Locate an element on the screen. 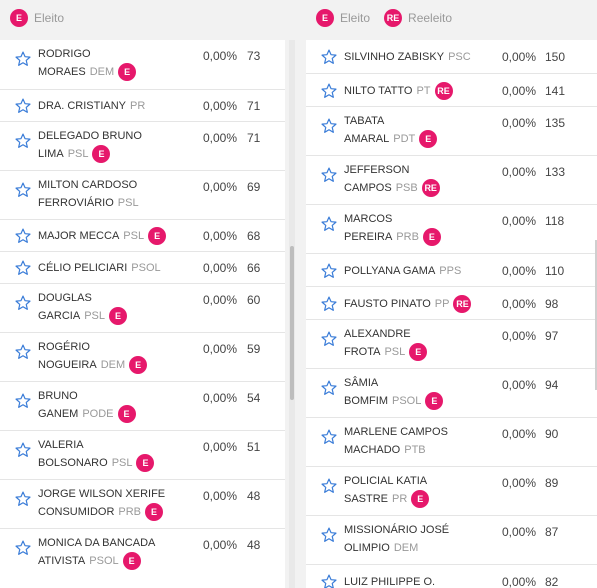  legend-left: E Eleito is located at coordinates (44, 18).